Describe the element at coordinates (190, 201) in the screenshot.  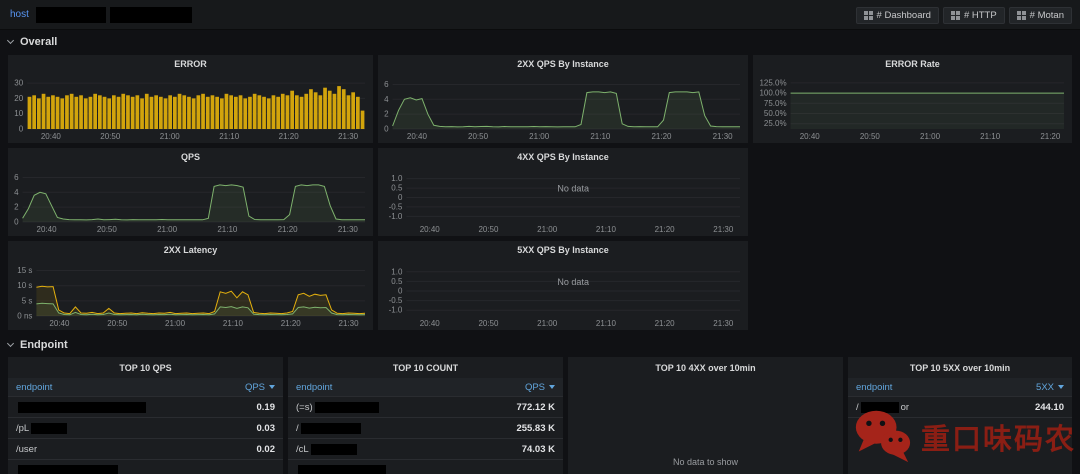
I see `qps-chart: 6 4 2 0 20:40 20:50 21:00 21:10 21:20 21:30` at that location.